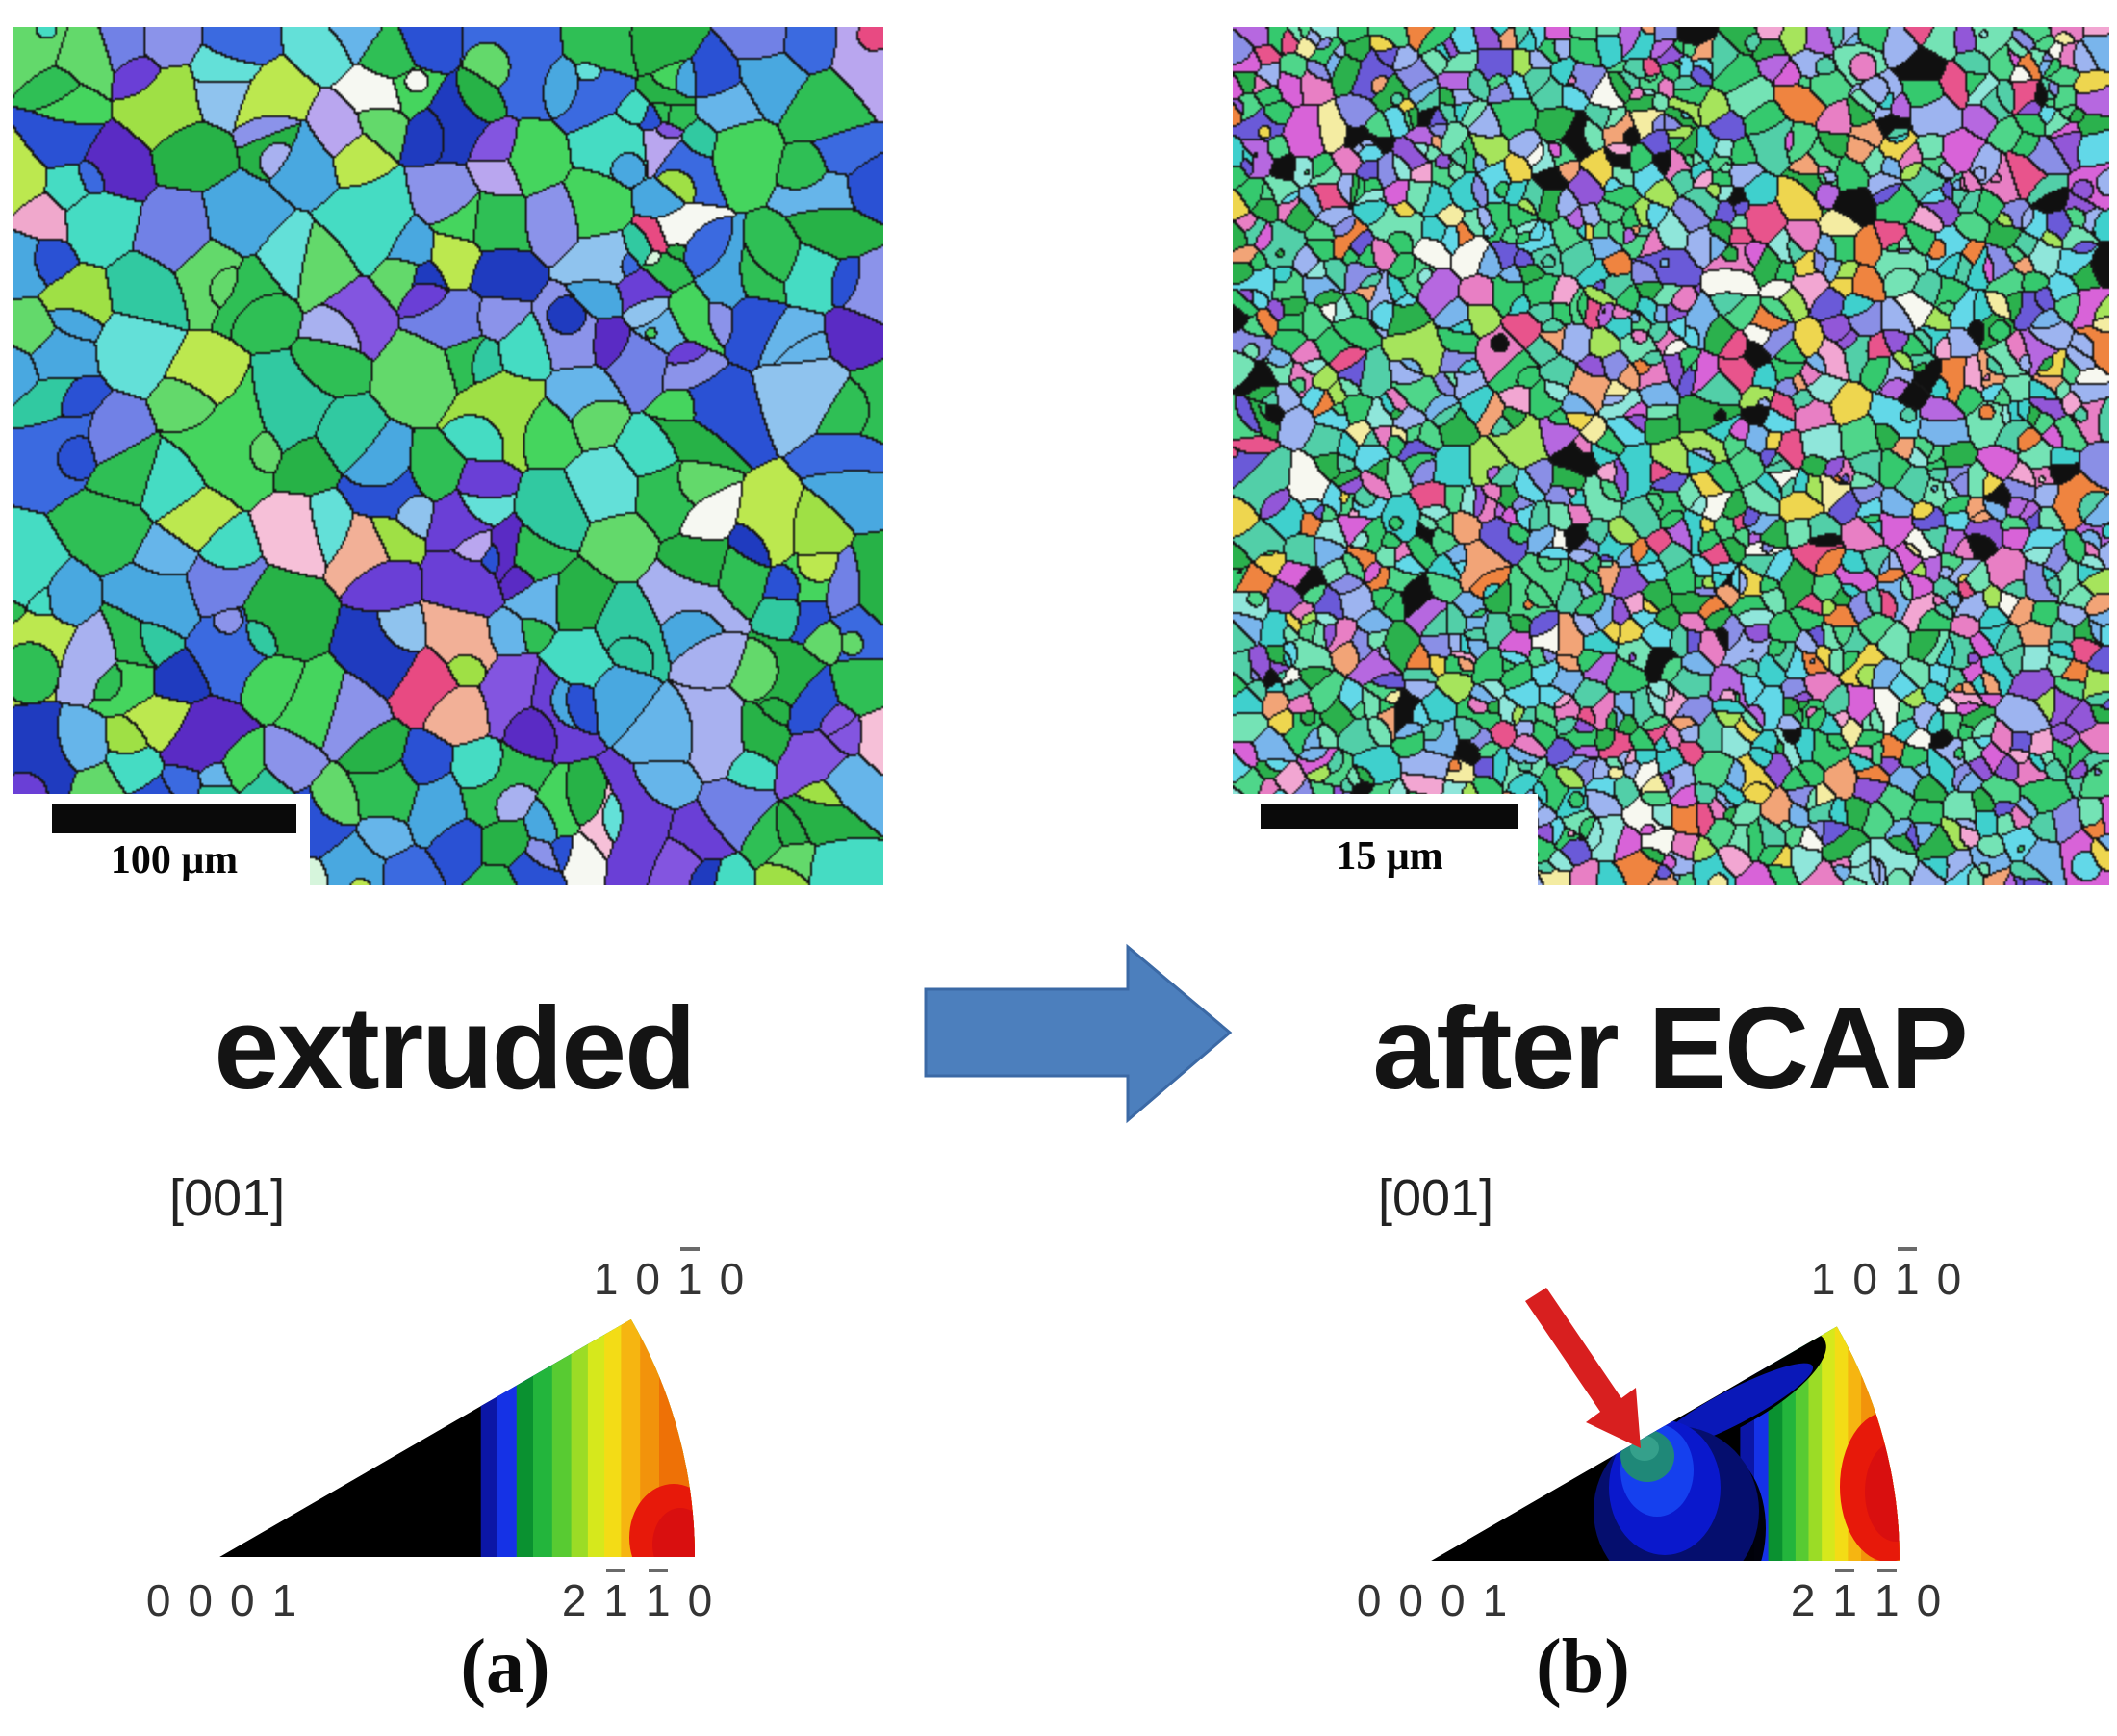  Describe the element at coordinates (1583, 1666) in the screenshot. I see `caption-b: (b)` at that location.